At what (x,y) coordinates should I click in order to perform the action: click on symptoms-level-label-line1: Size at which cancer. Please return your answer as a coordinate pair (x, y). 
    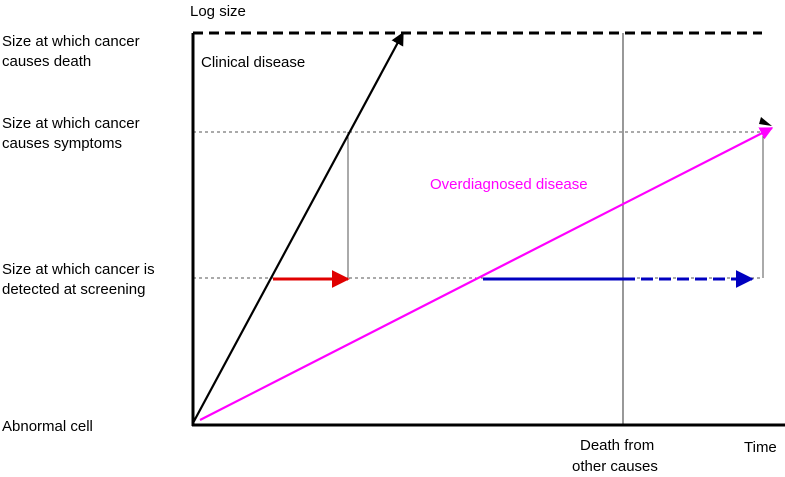
    Looking at the image, I should click on (71, 123).